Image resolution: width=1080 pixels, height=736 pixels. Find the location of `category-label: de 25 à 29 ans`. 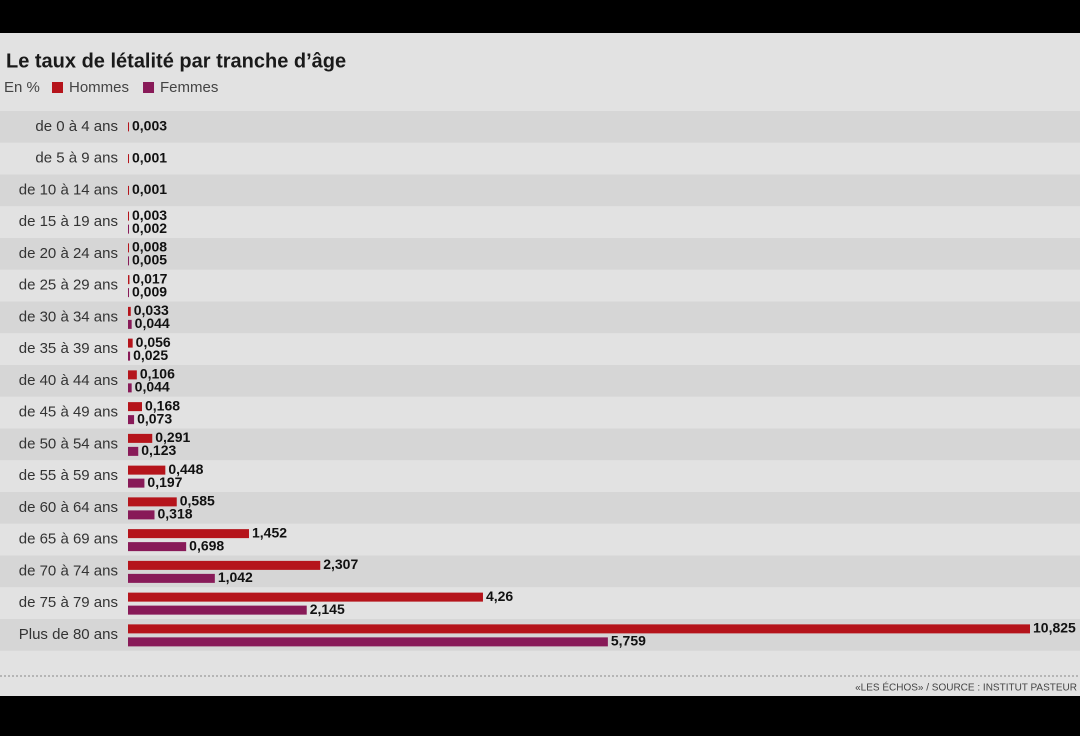

category-label: de 25 à 29 ans is located at coordinates (68, 285).